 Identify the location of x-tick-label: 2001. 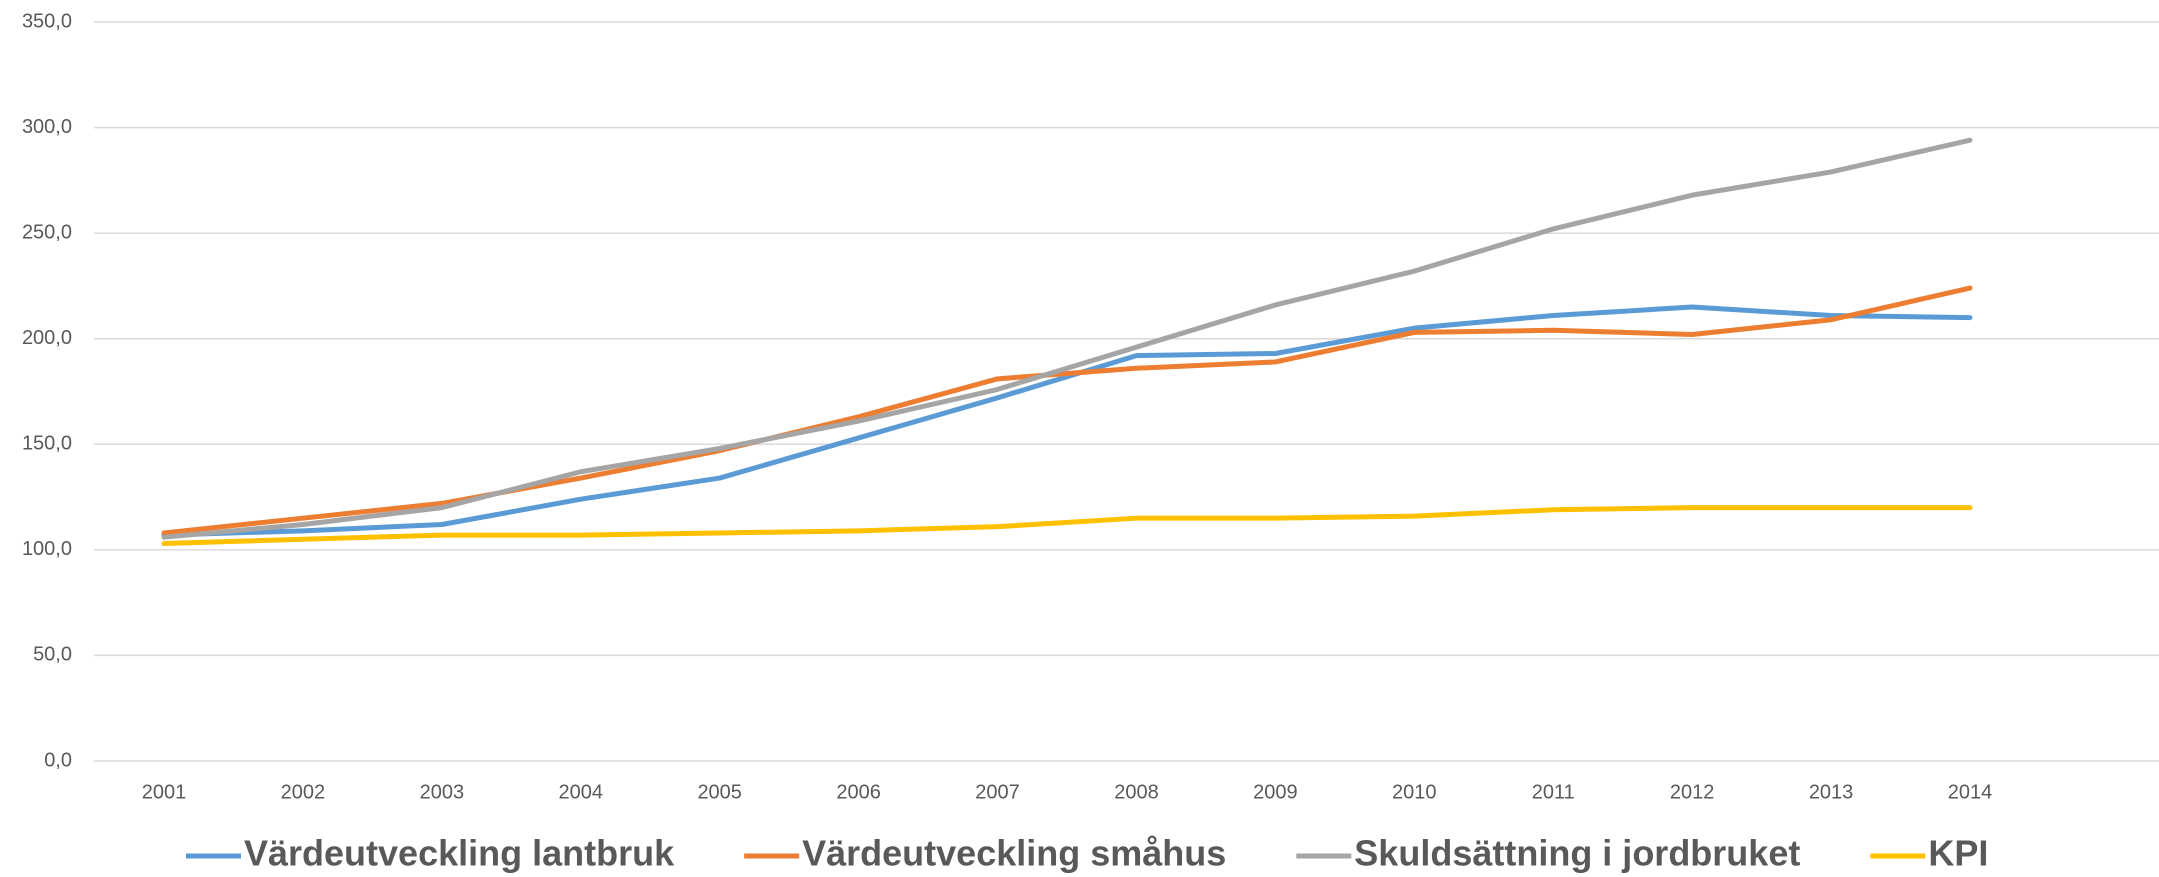
(164, 792).